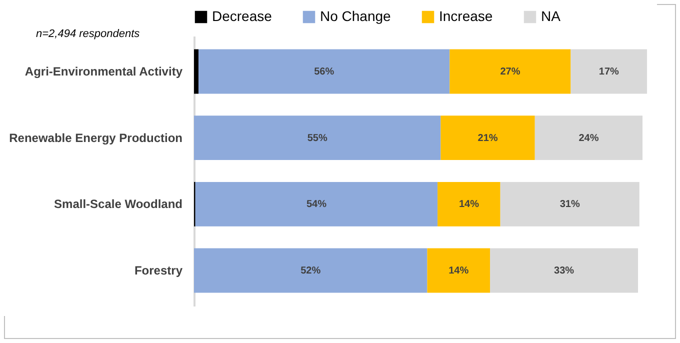  Describe the element at coordinates (242, 16) in the screenshot. I see `legend-label: Decrease` at that location.